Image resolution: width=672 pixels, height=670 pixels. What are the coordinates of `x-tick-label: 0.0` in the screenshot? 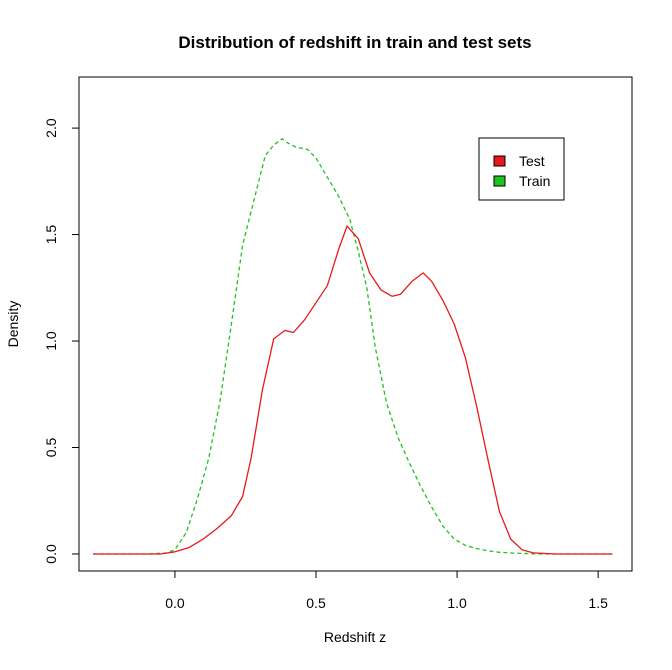 It's located at (175, 603).